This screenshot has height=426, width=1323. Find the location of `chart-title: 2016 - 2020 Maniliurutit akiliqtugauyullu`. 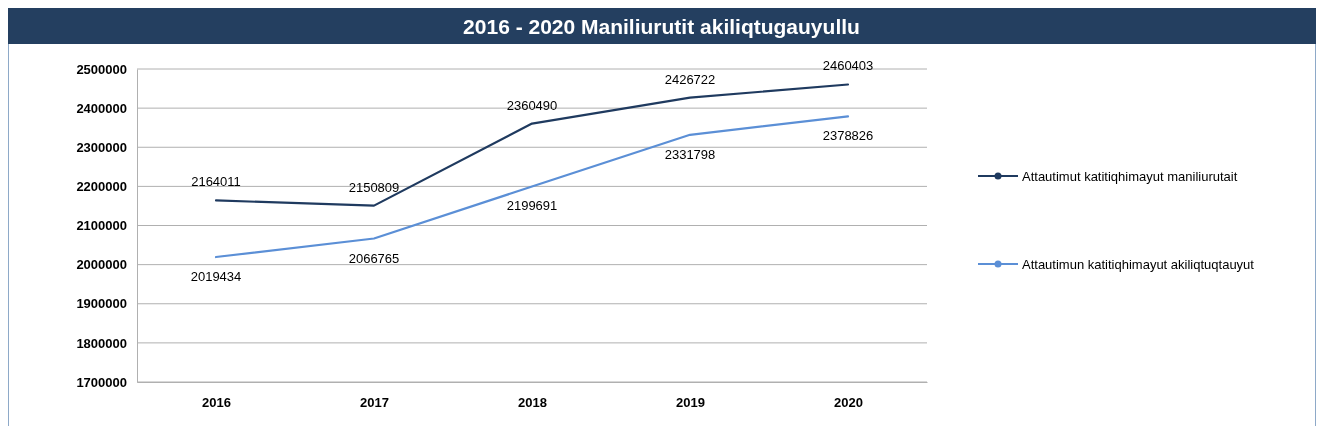

chart-title: 2016 - 2020 Maniliurutit akiliqtugauyullu is located at coordinates (661, 26).